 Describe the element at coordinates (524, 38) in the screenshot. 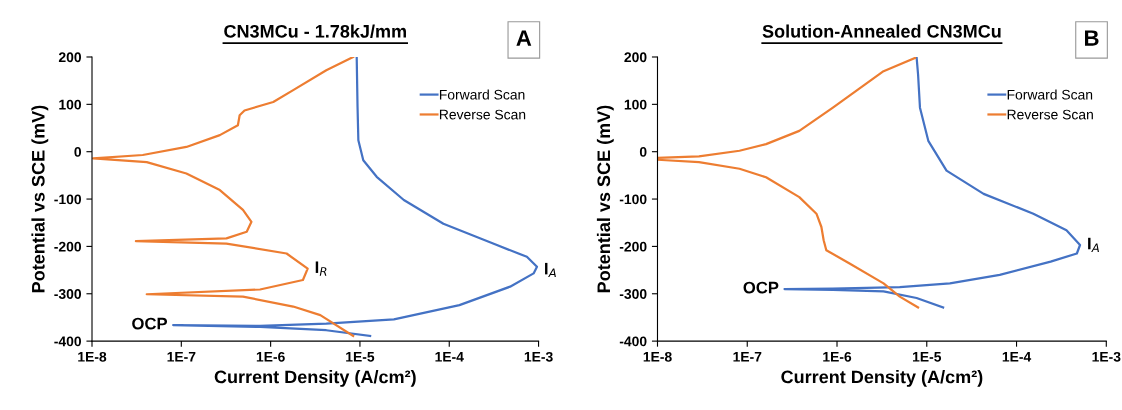

I see `text: A` at that location.